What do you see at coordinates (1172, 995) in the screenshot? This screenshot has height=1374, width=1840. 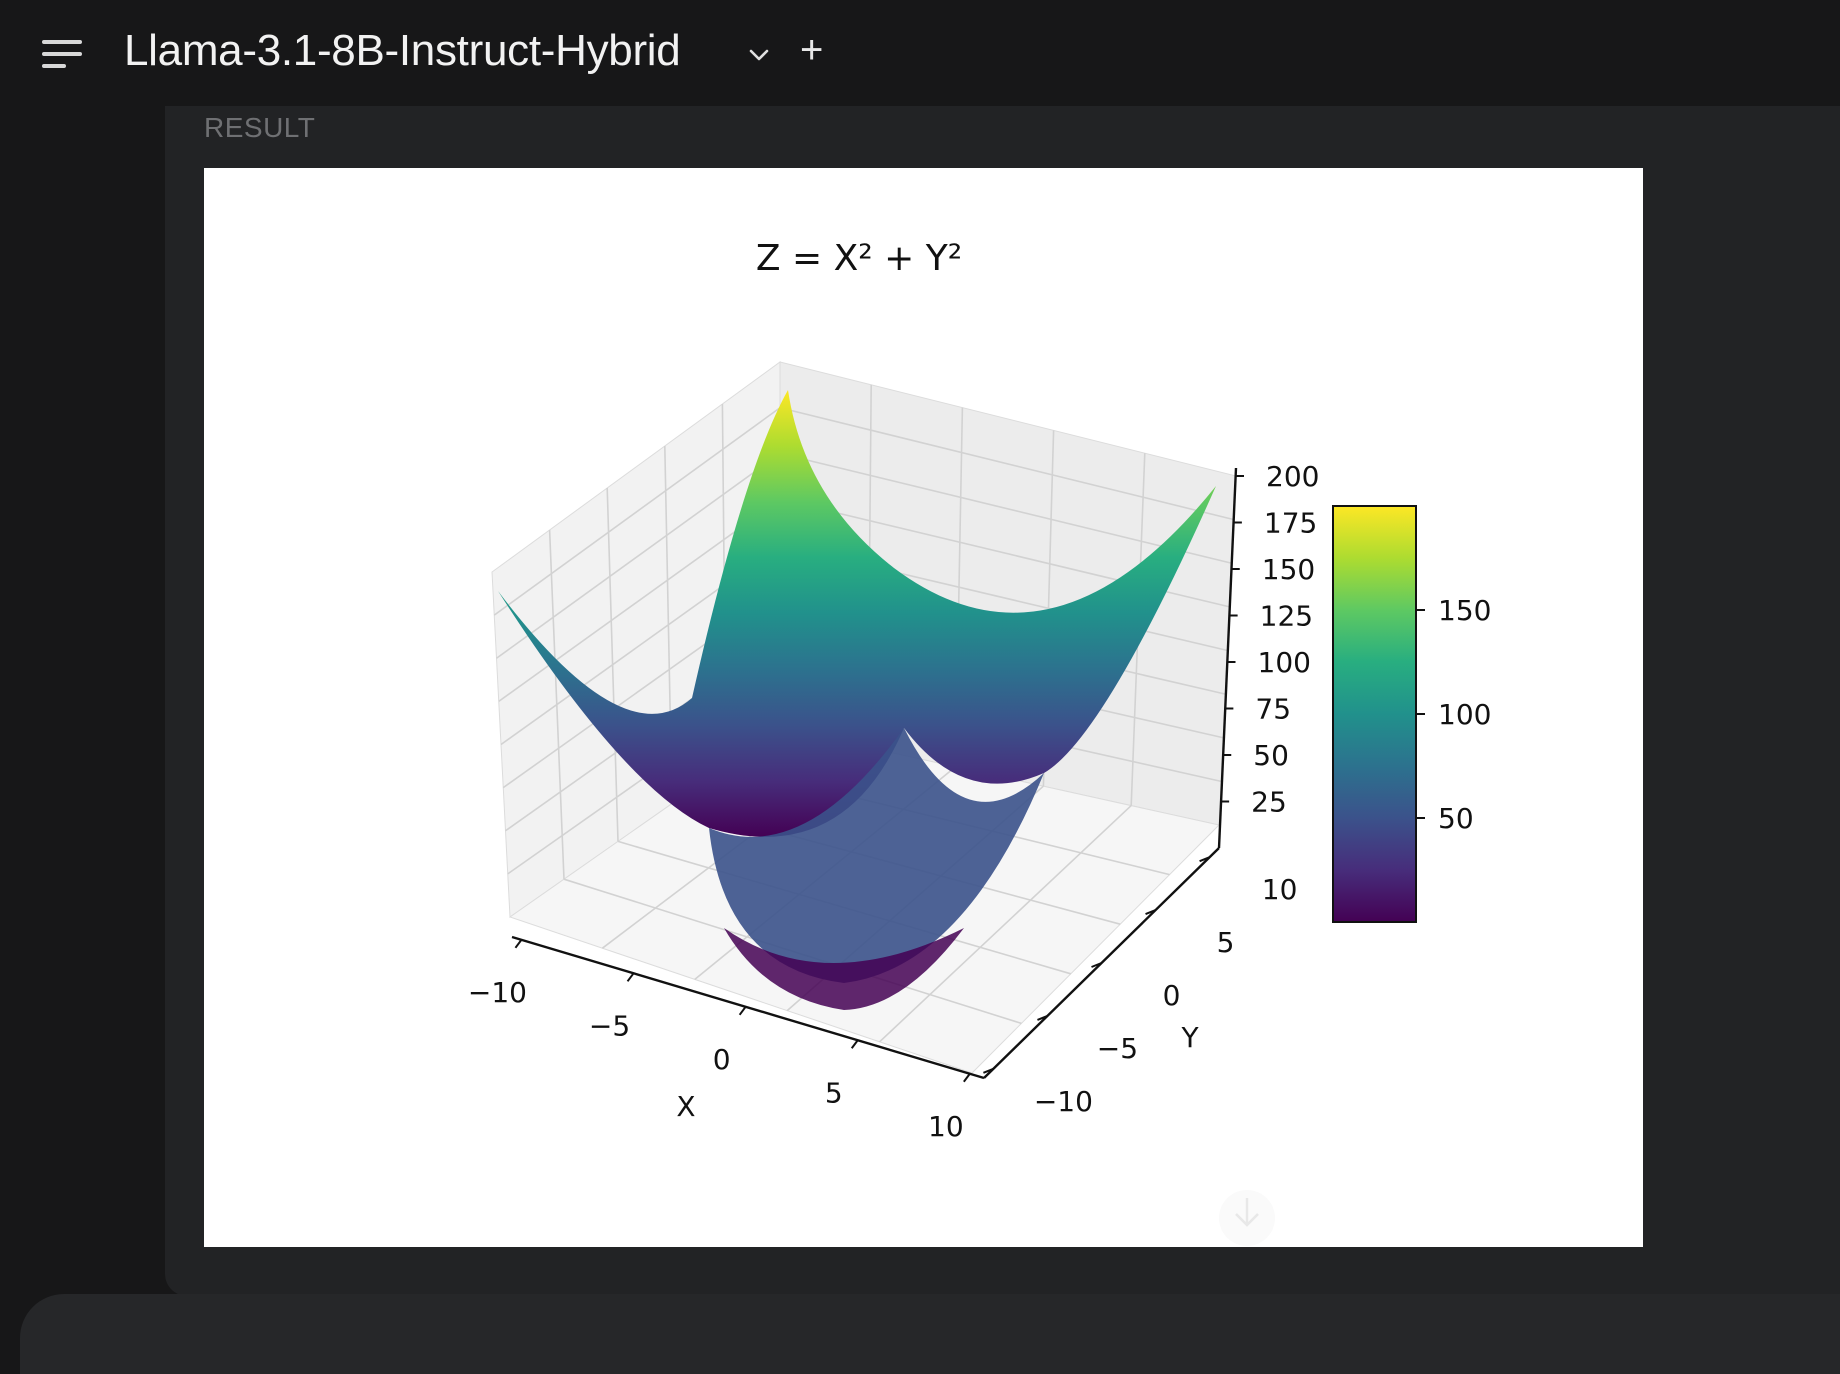 I see `y-tick-label: 0` at bounding box center [1172, 995].